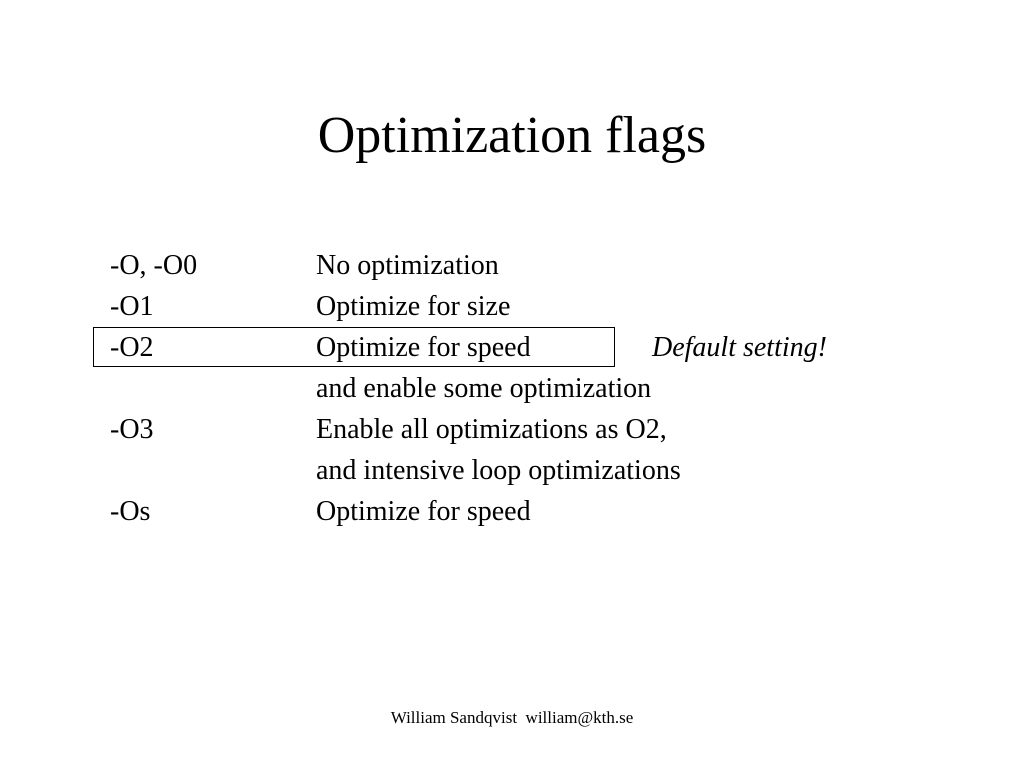 The height and width of the screenshot is (768, 1024). Describe the element at coordinates (413, 306) in the screenshot. I see `flag-description: Optimize for size` at that location.